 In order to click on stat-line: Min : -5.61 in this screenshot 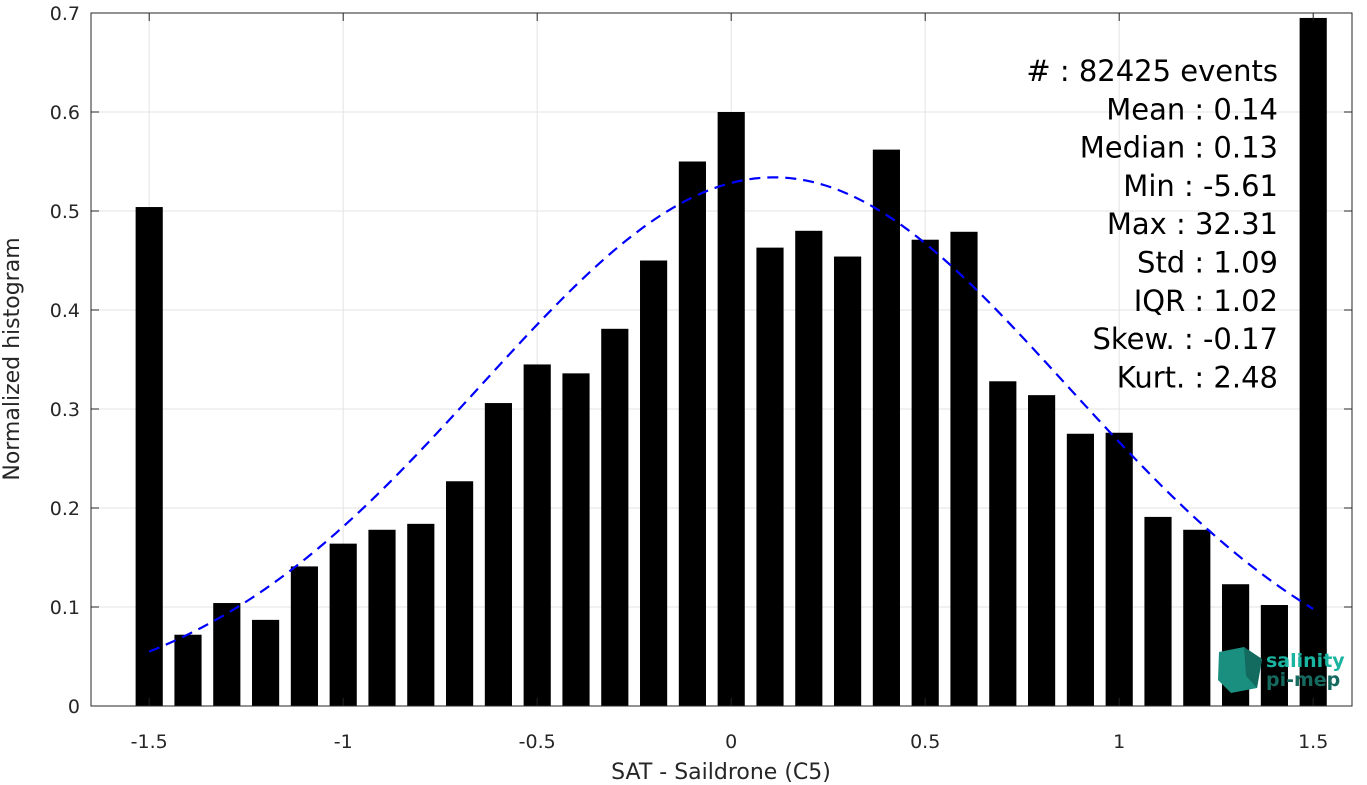, I will do `click(1200, 186)`.